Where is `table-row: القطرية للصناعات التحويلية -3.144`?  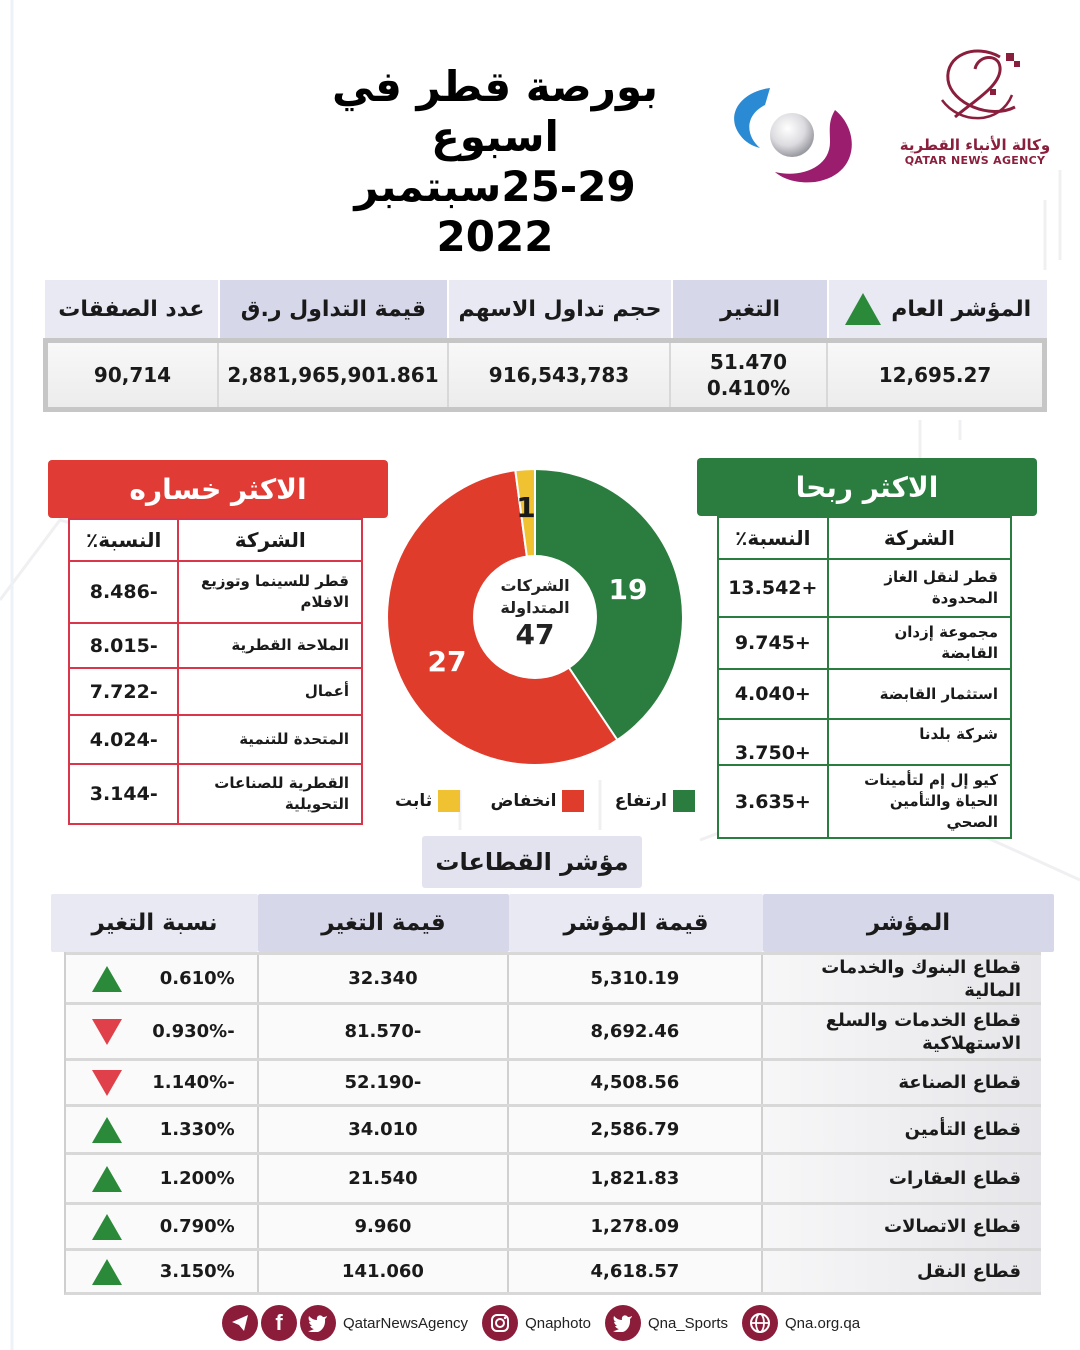
table-row: القطرية للصناعات التحويلية -3.144 is located at coordinates (215, 794).